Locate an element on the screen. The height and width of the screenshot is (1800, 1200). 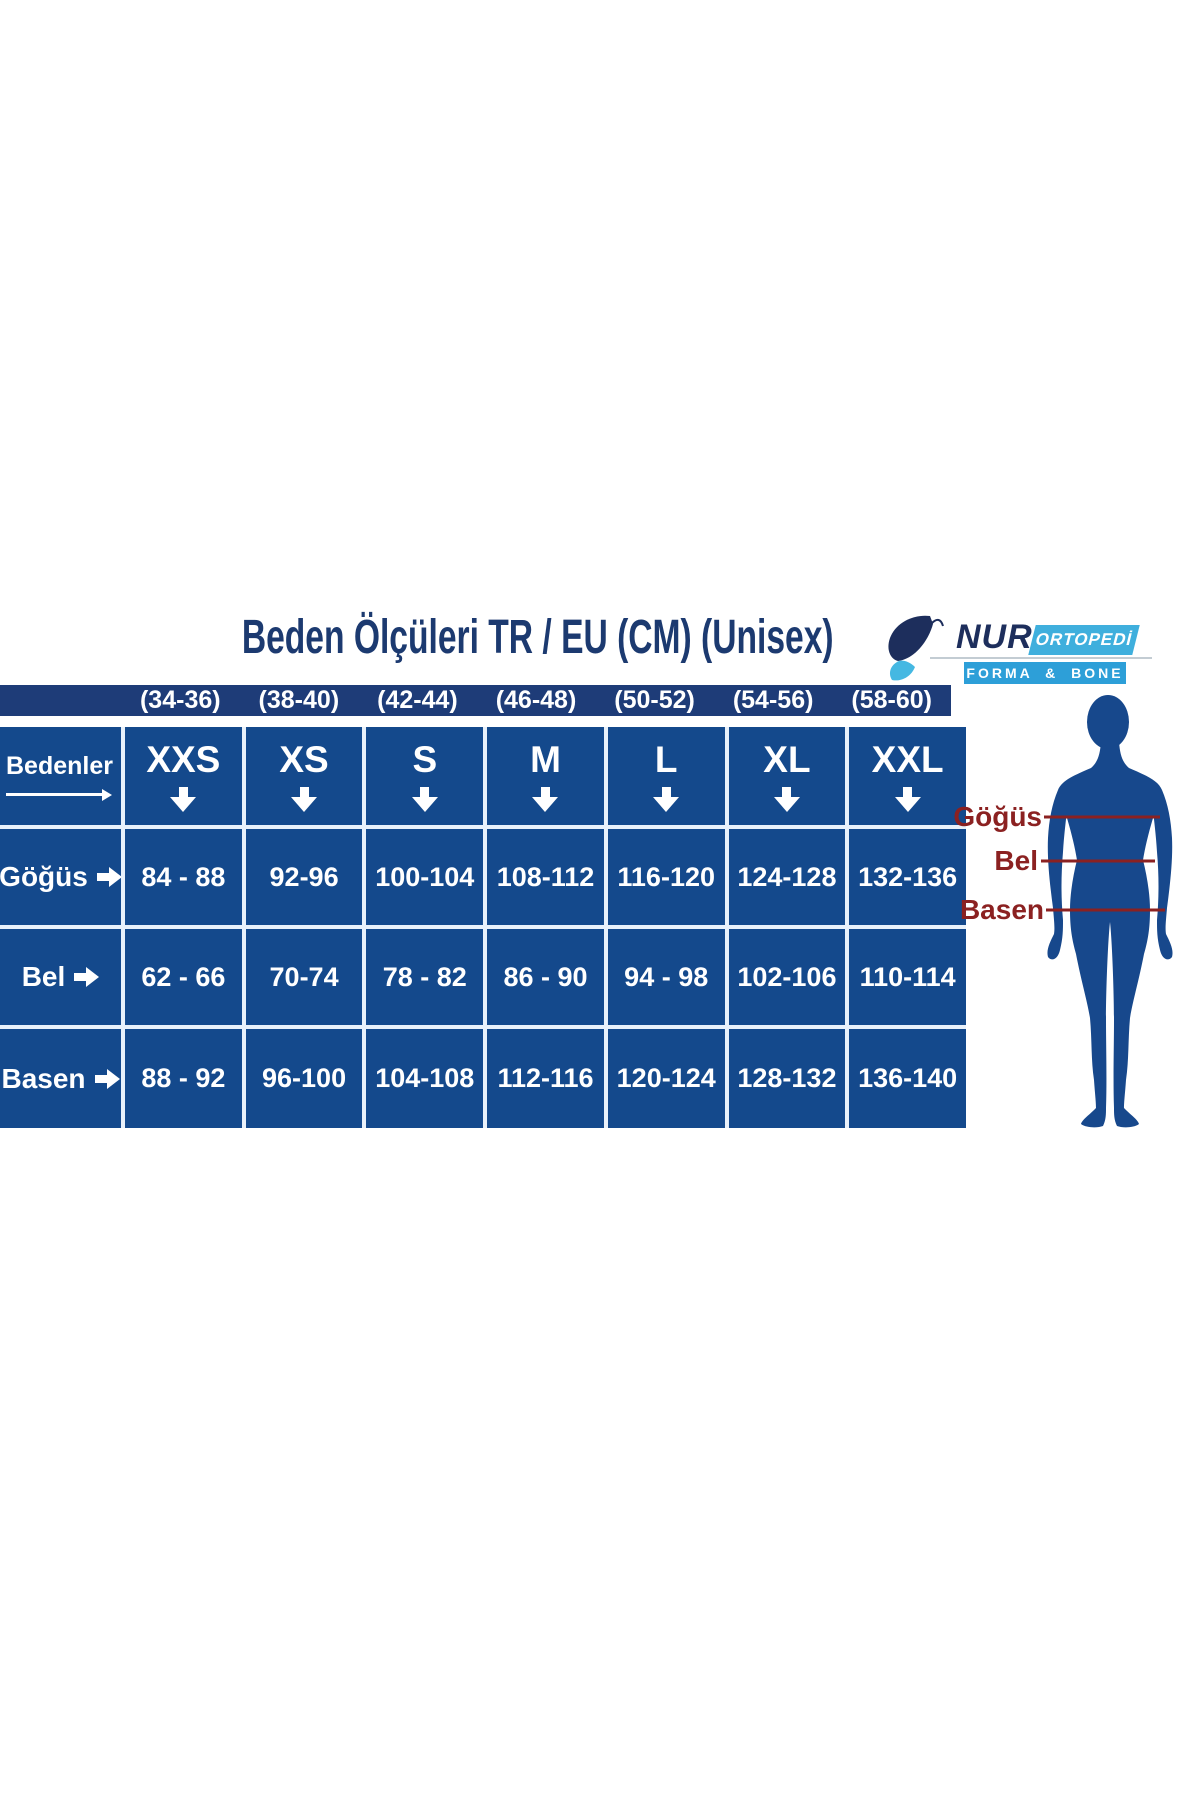
size-header-cell: S is located at coordinates (423, 776).